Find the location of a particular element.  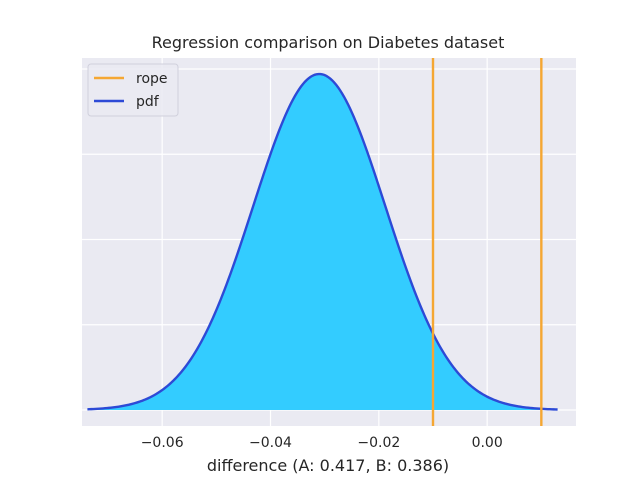

x-tick-label: −0.06 is located at coordinates (162, 443).